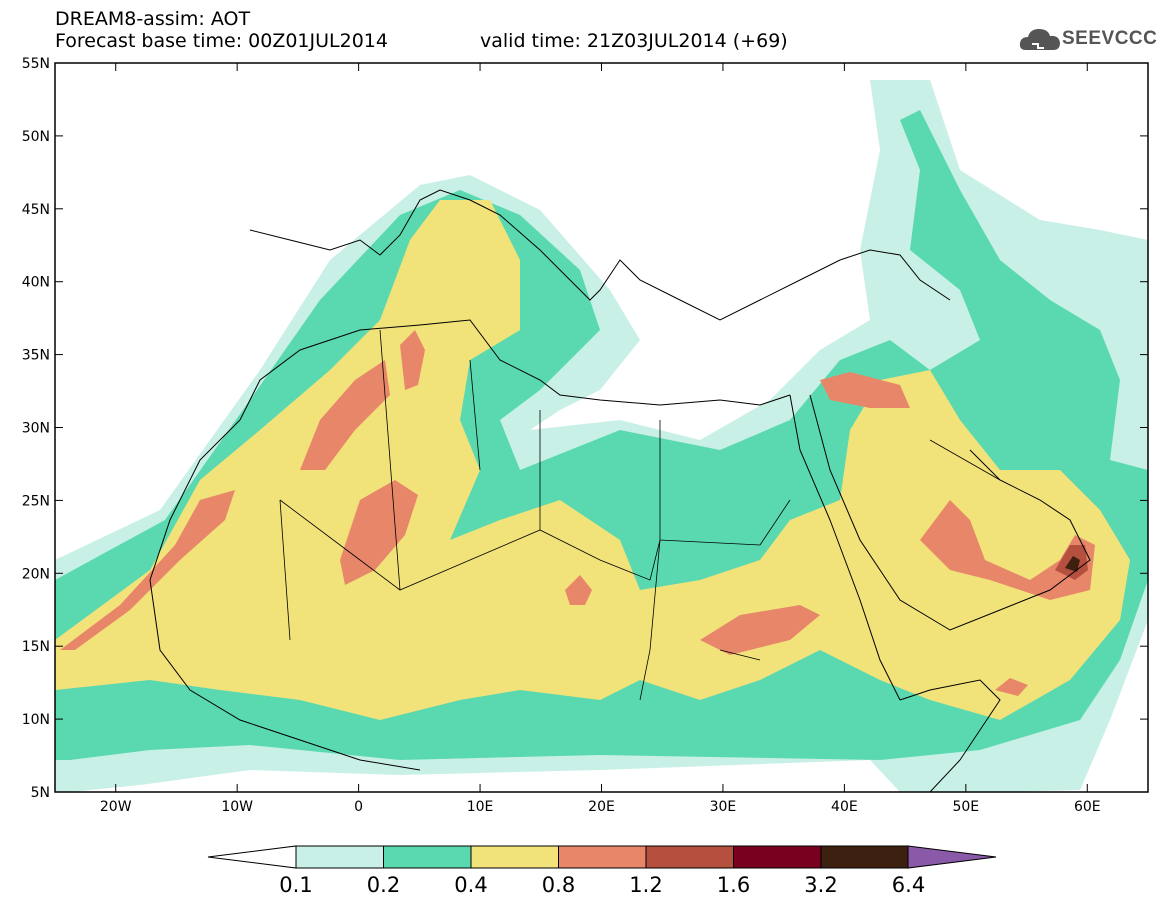  Describe the element at coordinates (1072, 564) in the screenshot. I see `aot-region-maroon` at that location.